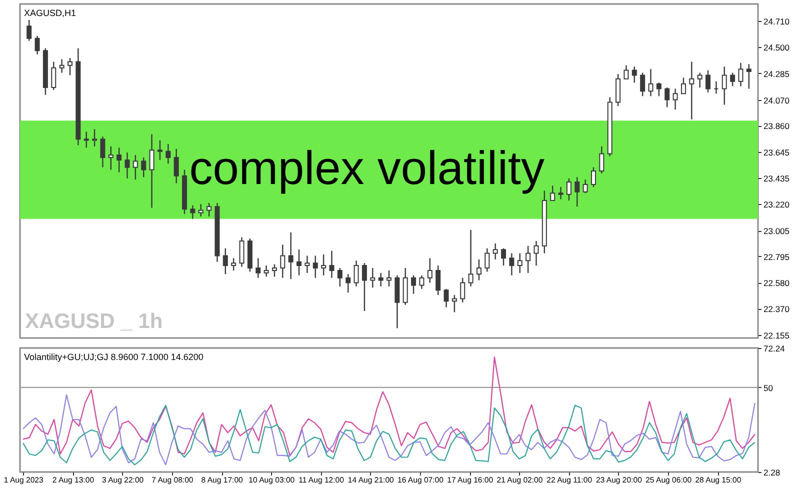 This screenshot has width=800, height=488. Describe the element at coordinates (777, 100) in the screenshot. I see `y-tick-label: 24.070` at that location.